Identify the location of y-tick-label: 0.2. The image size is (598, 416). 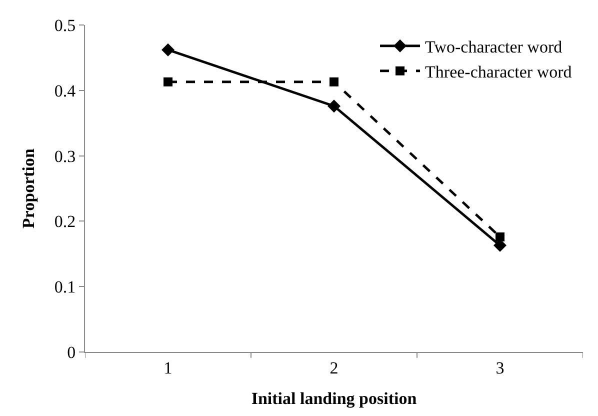
(65, 222).